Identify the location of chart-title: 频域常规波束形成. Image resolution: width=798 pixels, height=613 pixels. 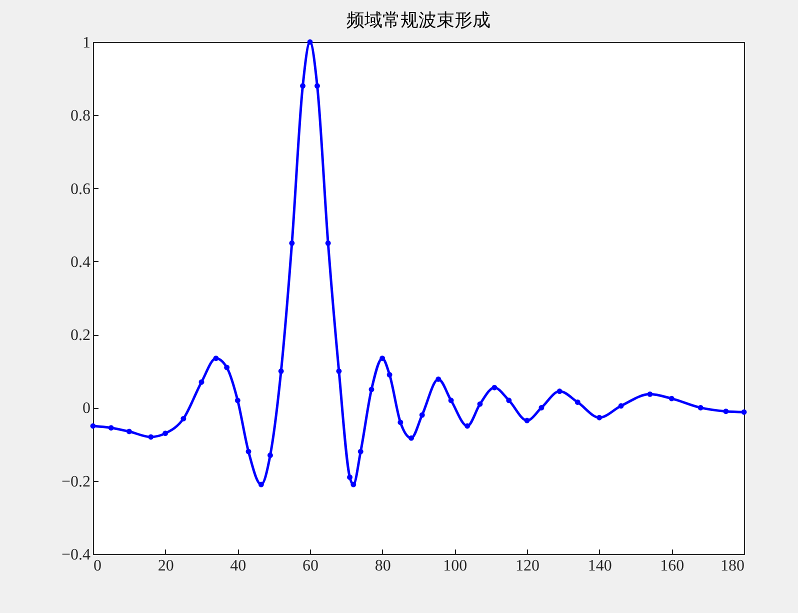
(418, 20).